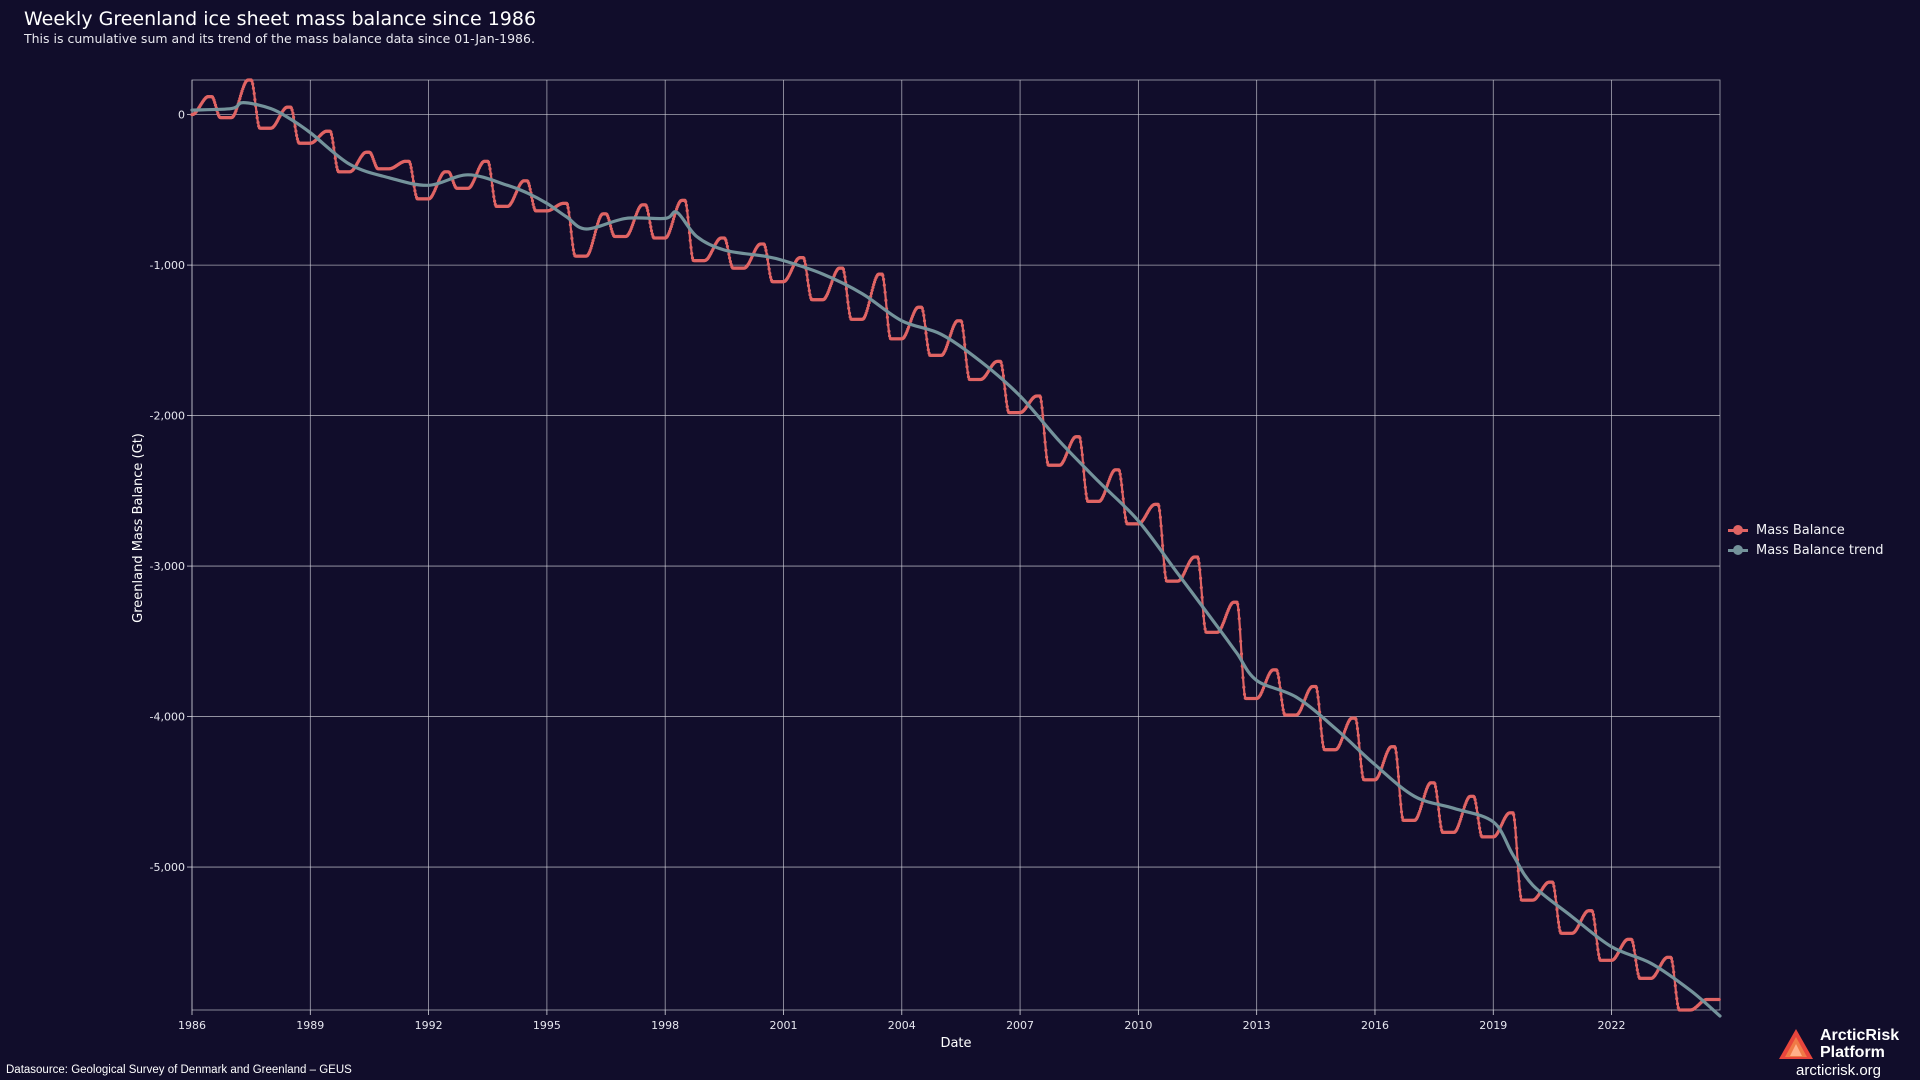 This screenshot has height=1080, width=1920. What do you see at coordinates (902, 1025) in the screenshot?
I see `x-tick-label: 2004` at bounding box center [902, 1025].